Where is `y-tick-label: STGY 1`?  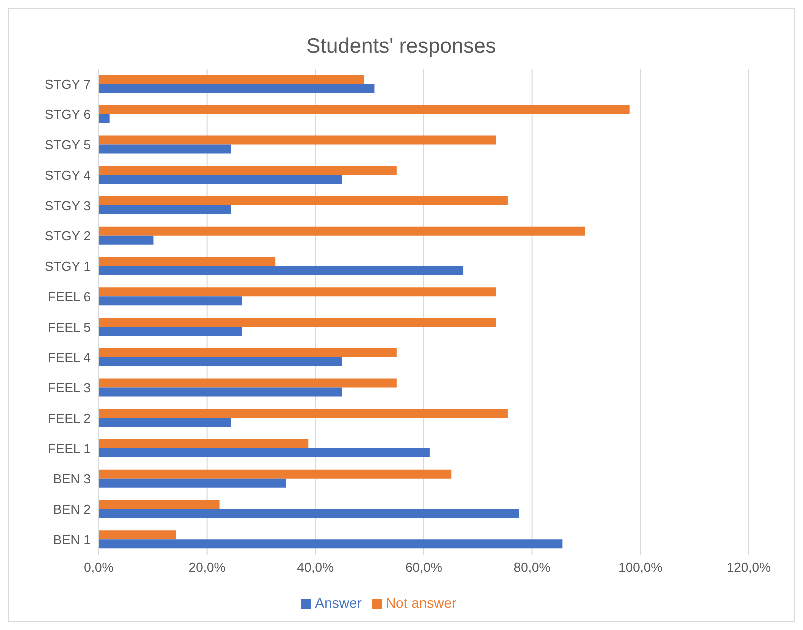 y-tick-label: STGY 1 is located at coordinates (67, 266).